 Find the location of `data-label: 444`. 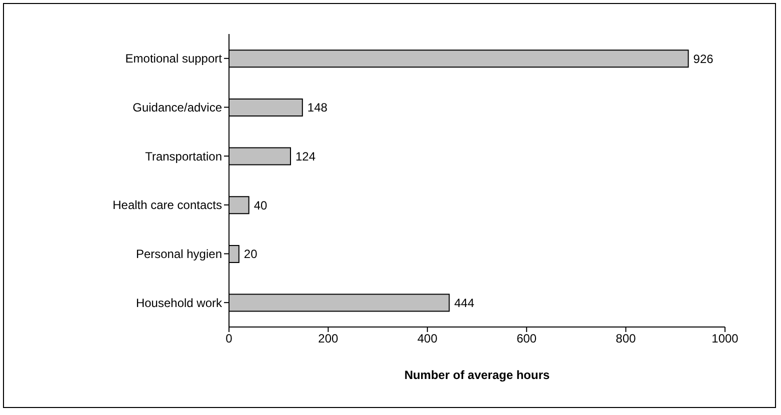

data-label: 444 is located at coordinates (464, 303).